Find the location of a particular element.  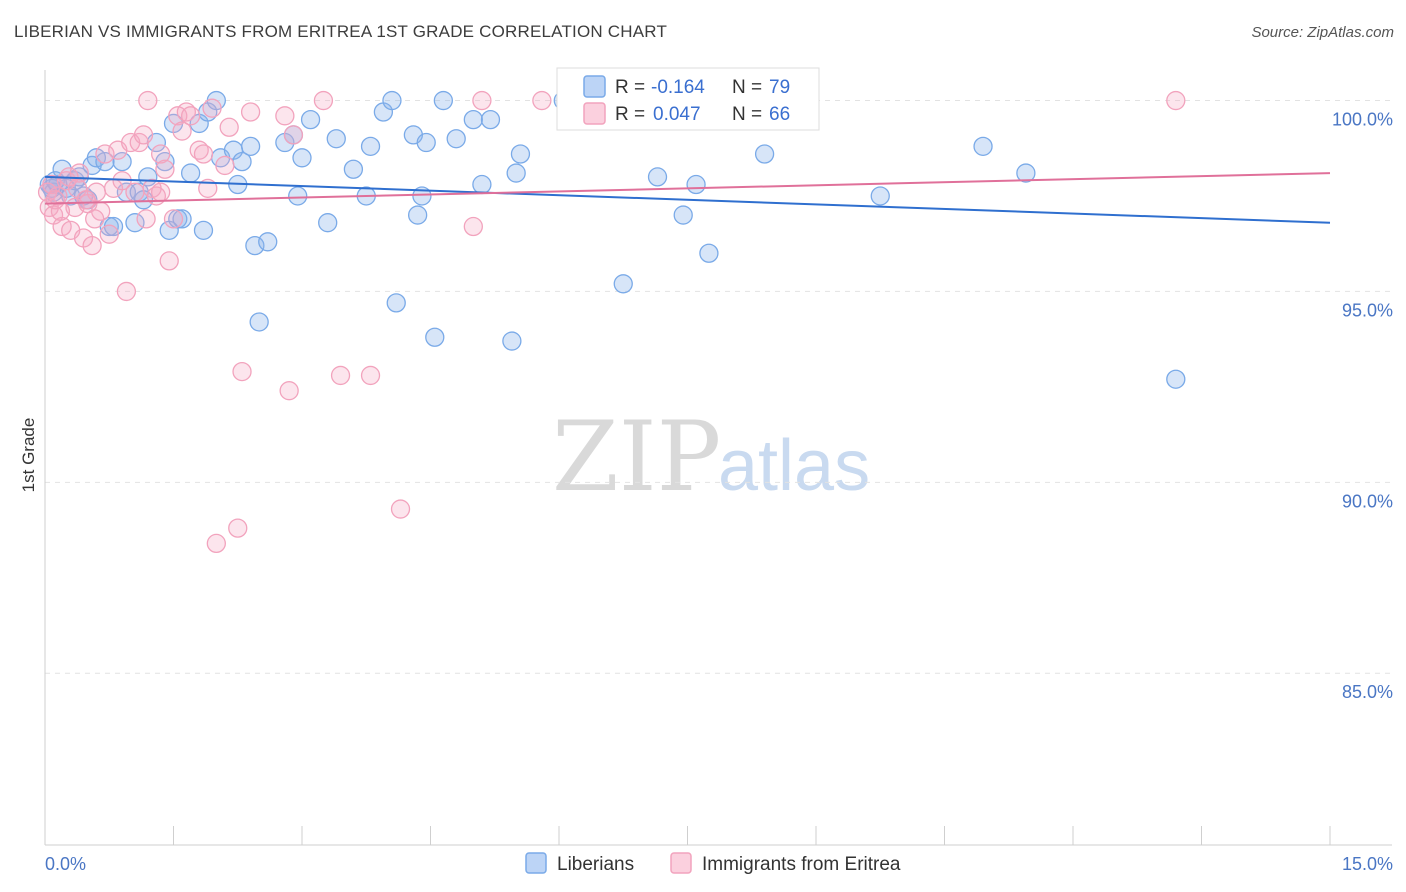

bottom-legend: Liberians Immigrants from Eritrea is located at coordinates (713, 863).